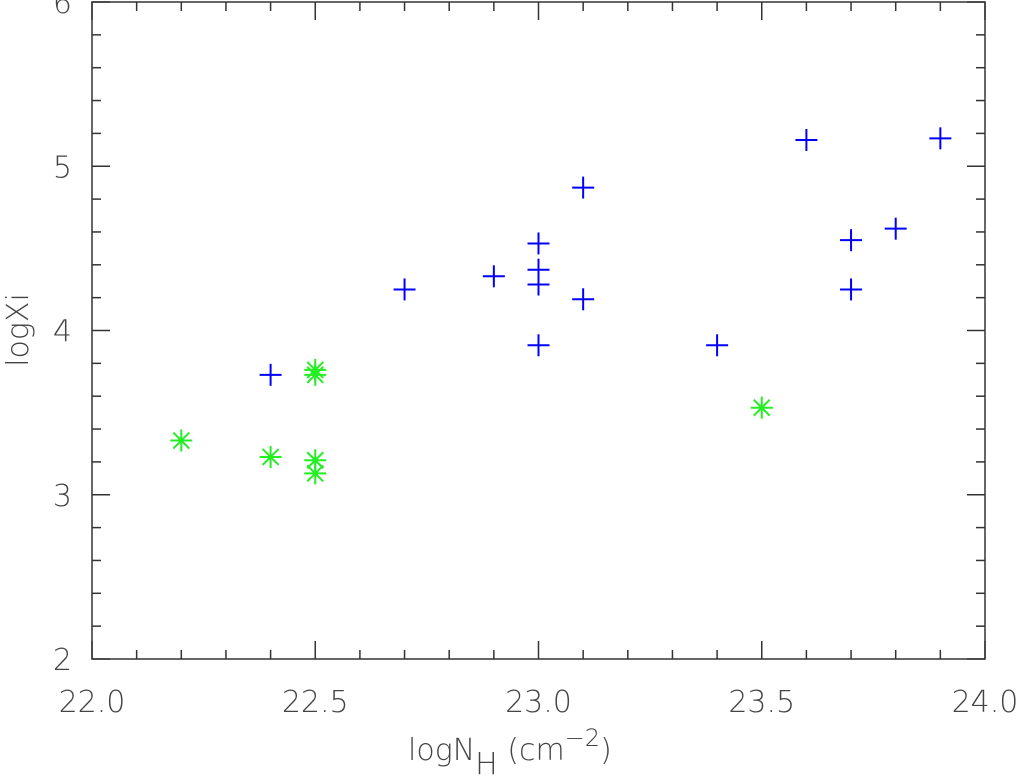 The image size is (1021, 776). What do you see at coordinates (62, 167) in the screenshot?
I see `y-tick-label: 5` at bounding box center [62, 167].